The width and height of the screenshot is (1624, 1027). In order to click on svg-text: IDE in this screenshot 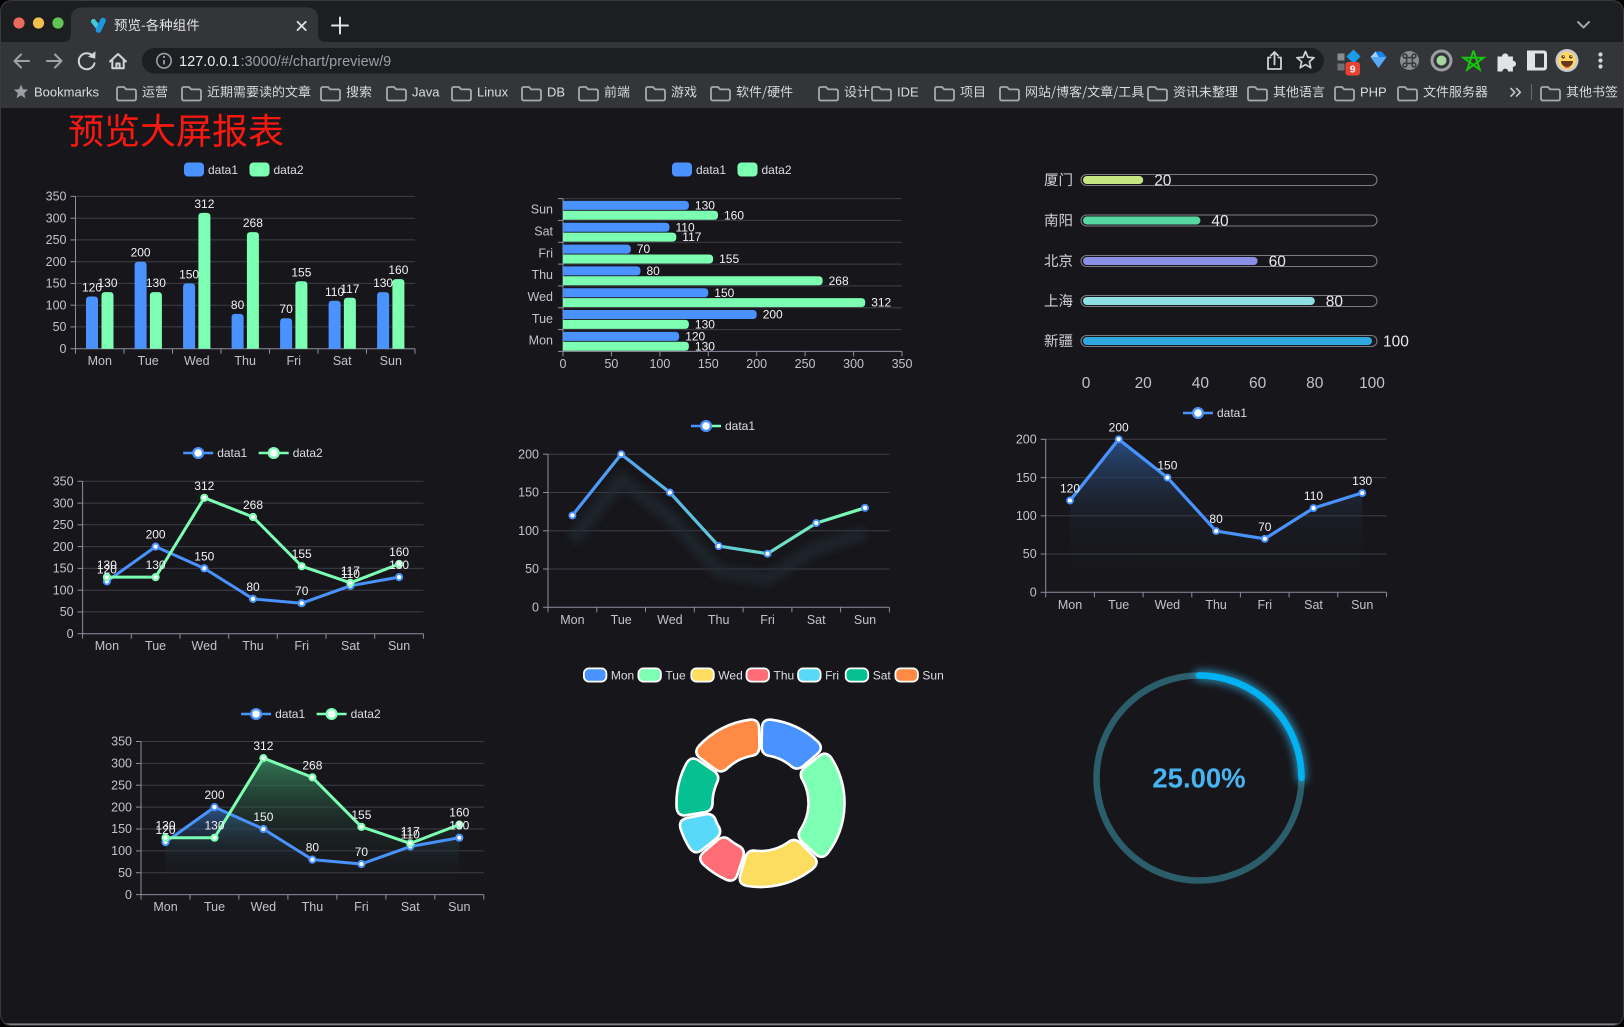, I will do `click(908, 92)`.